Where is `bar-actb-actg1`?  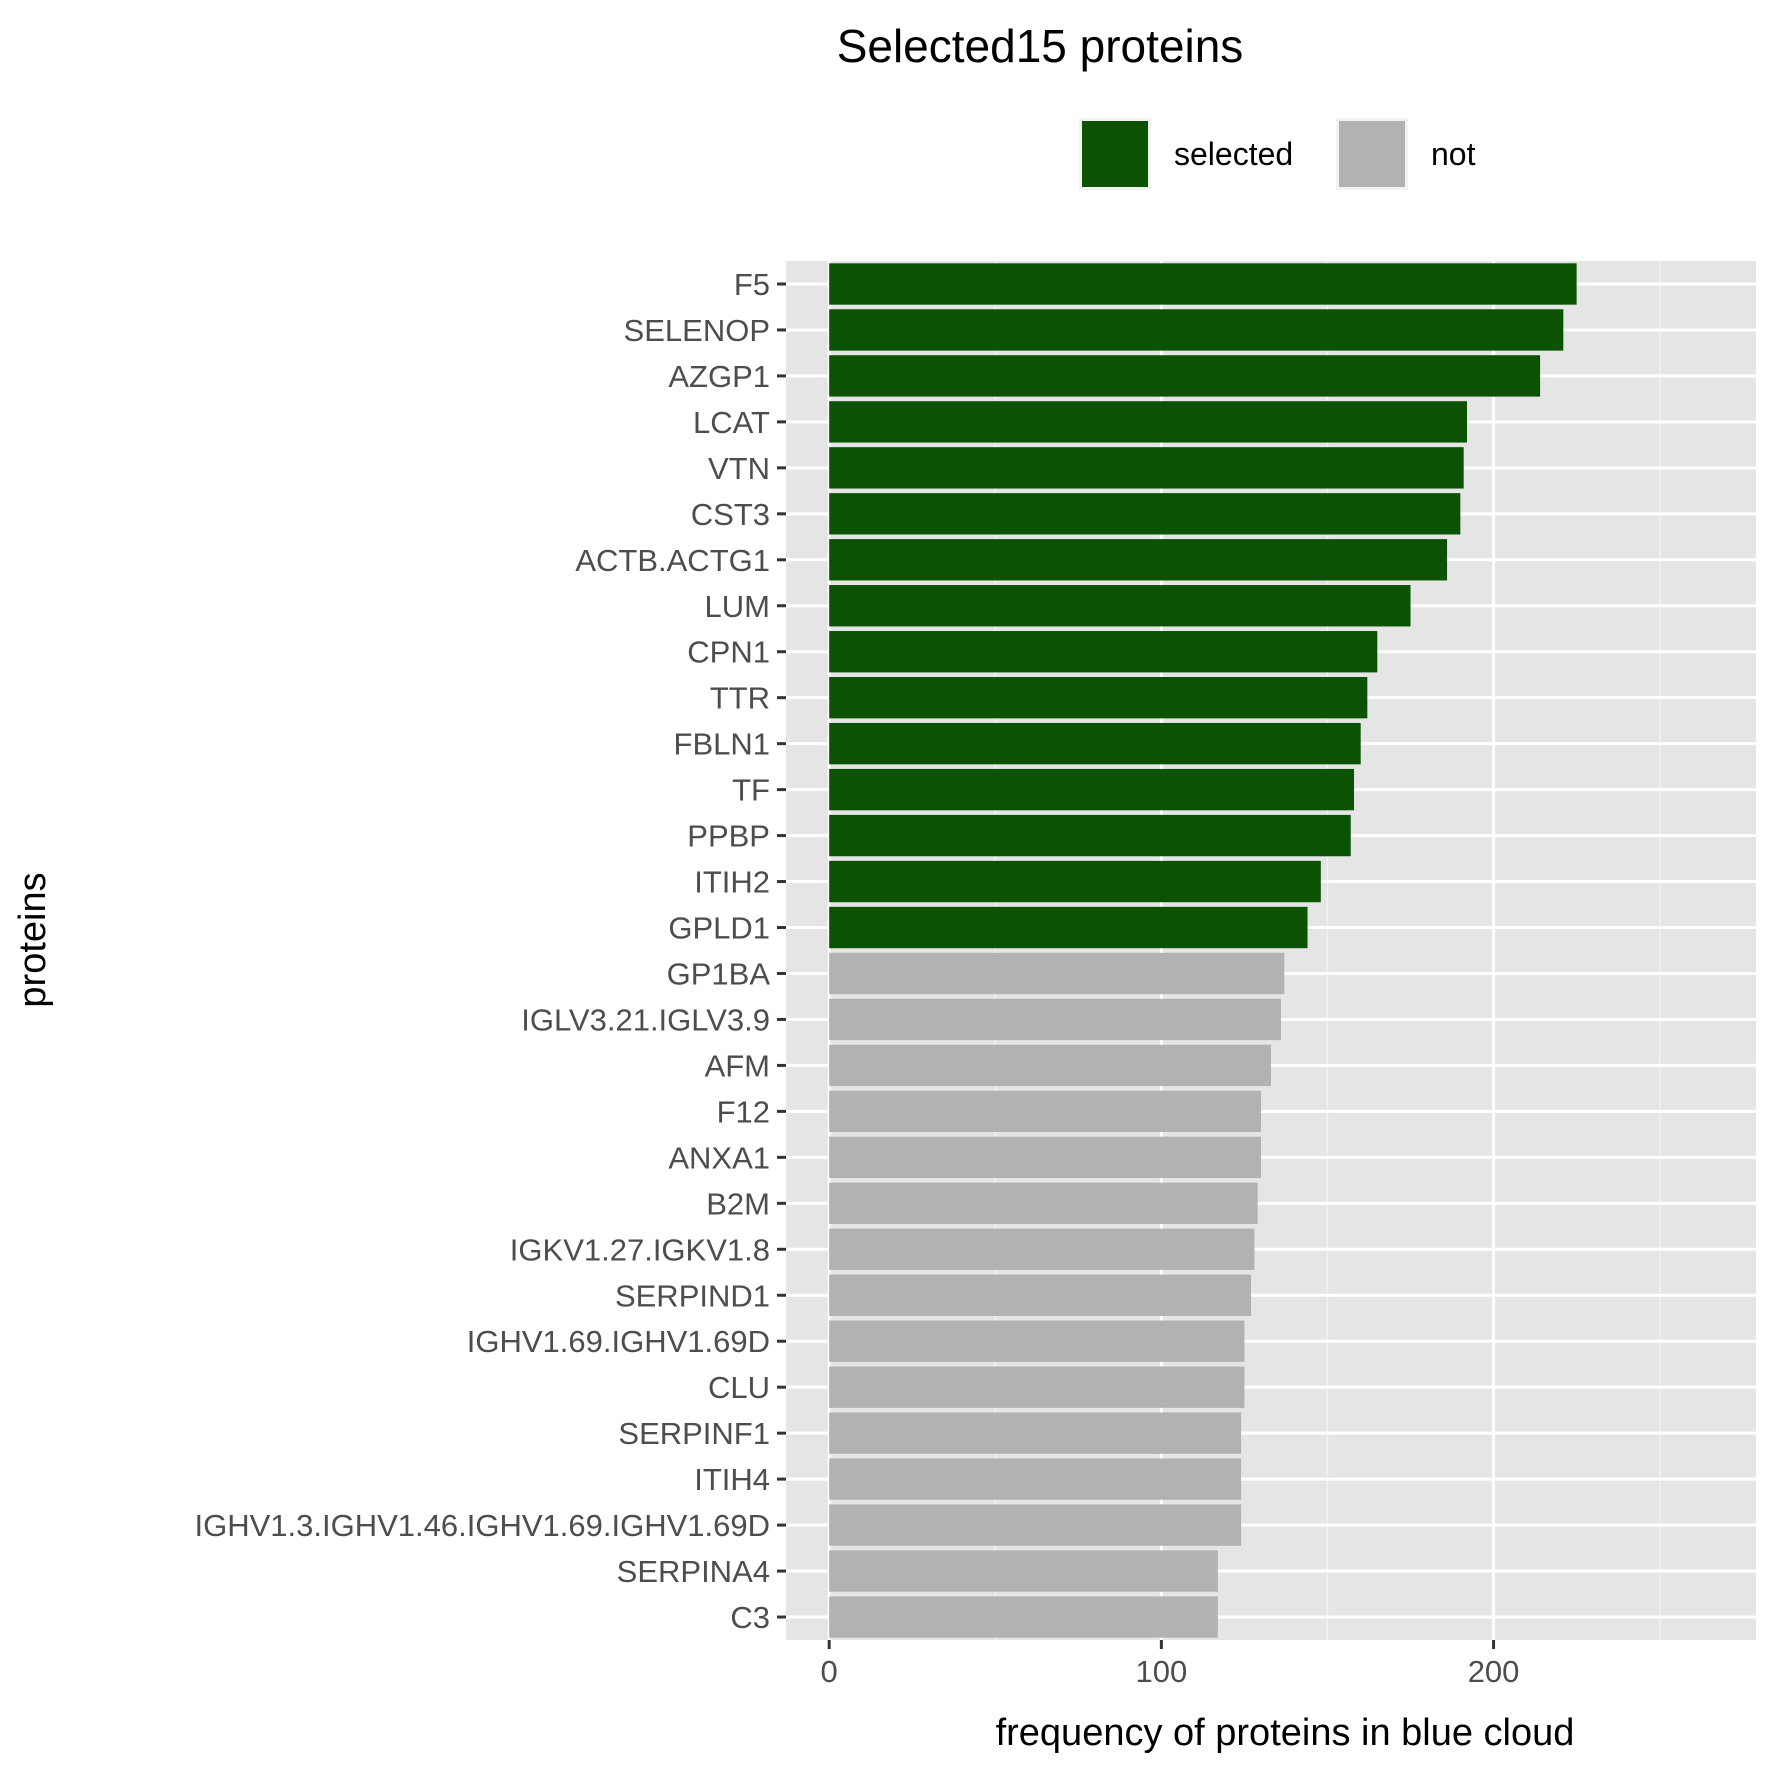 bar-actb-actg1 is located at coordinates (1138, 560).